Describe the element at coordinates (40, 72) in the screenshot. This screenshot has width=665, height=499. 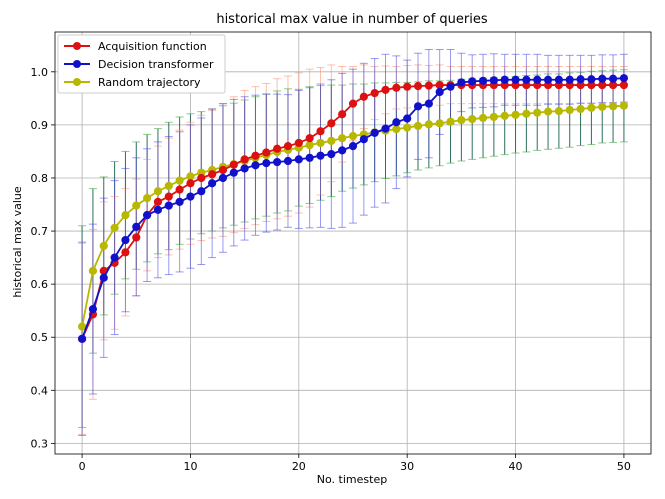
I see `y-tick-label: 1.0` at that location.